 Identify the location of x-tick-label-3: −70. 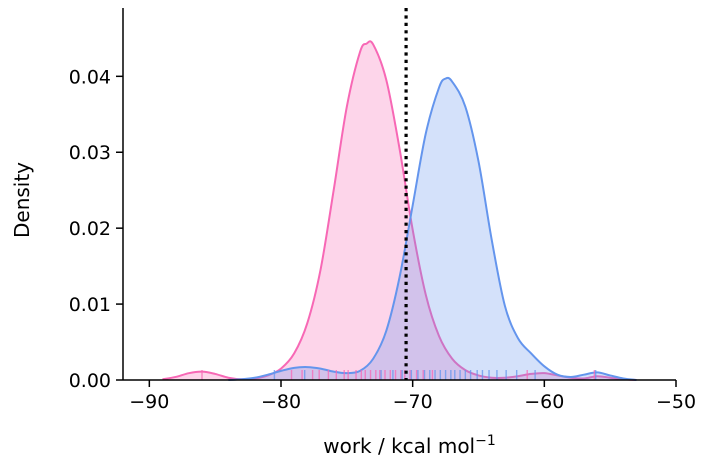
(413, 402).